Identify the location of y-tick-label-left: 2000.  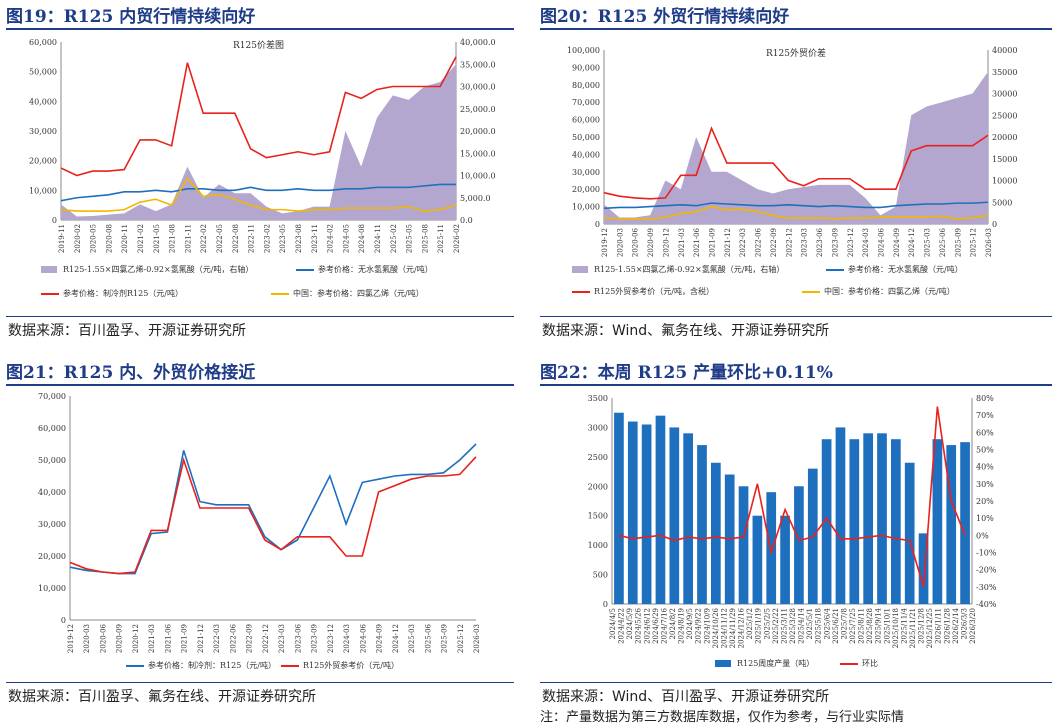
(598, 486).